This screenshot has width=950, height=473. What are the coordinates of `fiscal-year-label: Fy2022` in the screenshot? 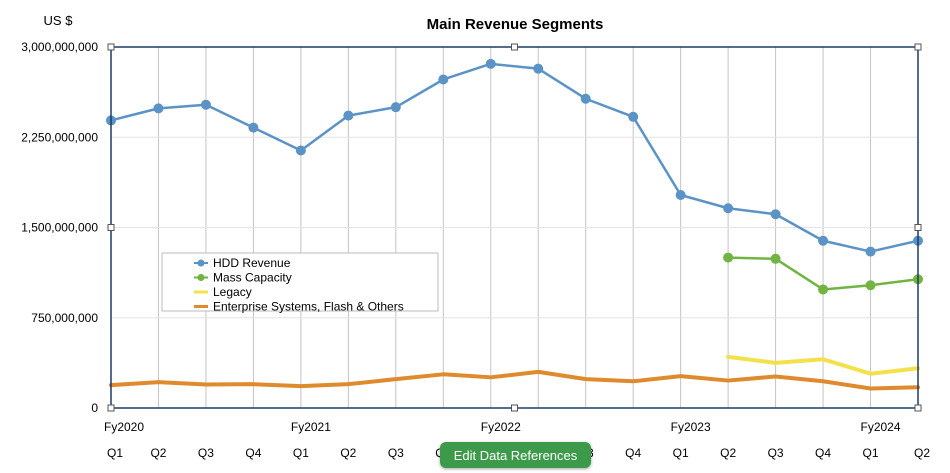 It's located at (501, 427).